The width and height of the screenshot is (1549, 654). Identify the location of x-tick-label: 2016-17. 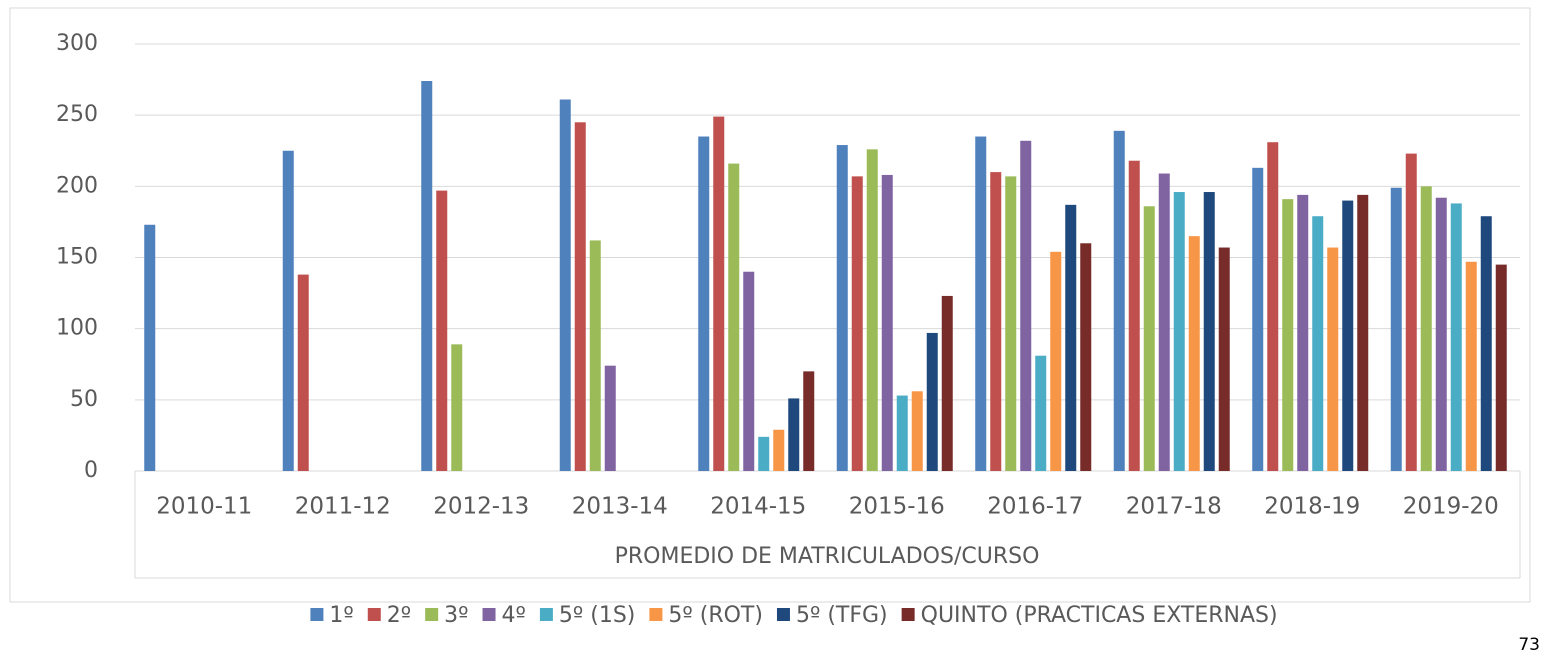
(1035, 507).